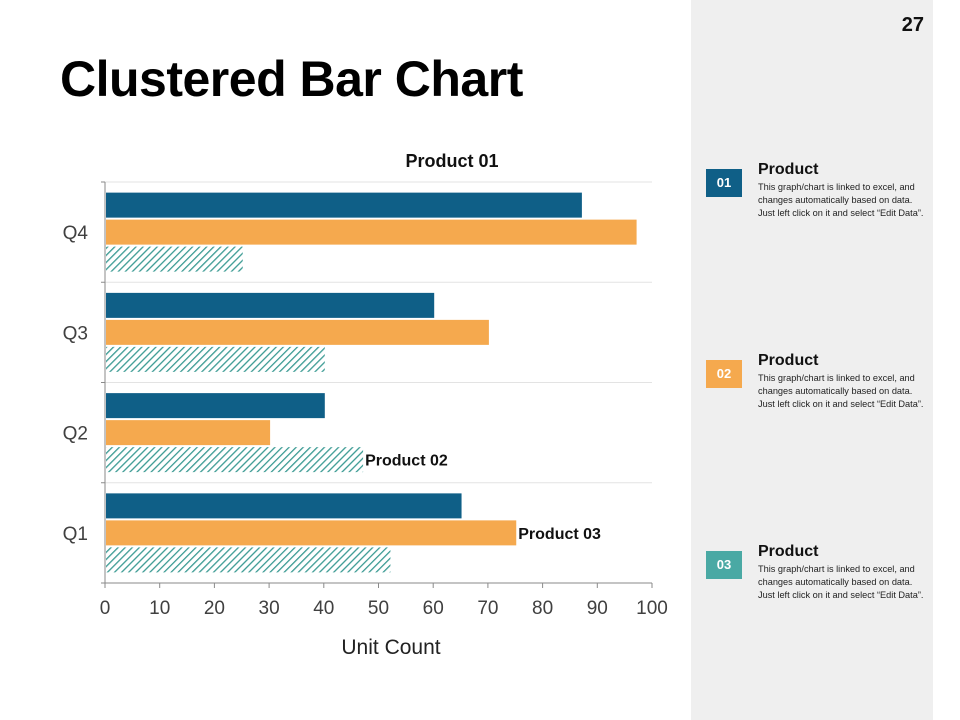 The width and height of the screenshot is (960, 720). I want to click on data-annotation: Product 02, so click(406, 461).